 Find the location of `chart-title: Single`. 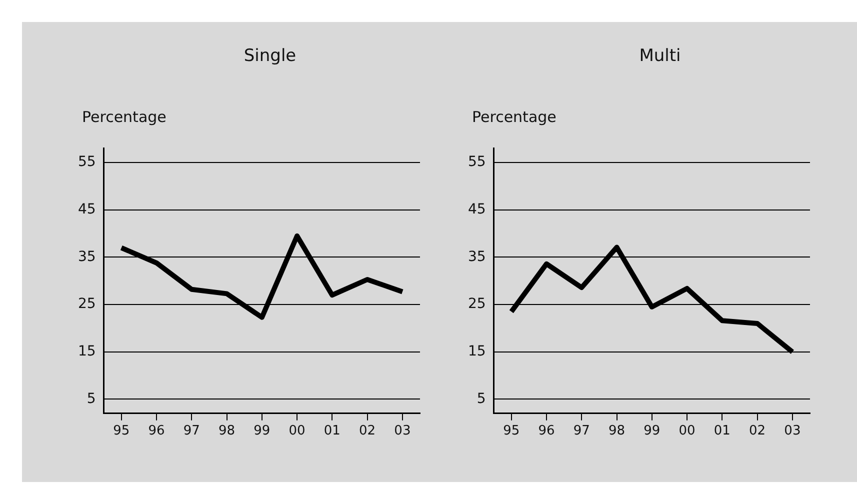

chart-title: Single is located at coordinates (270, 56).